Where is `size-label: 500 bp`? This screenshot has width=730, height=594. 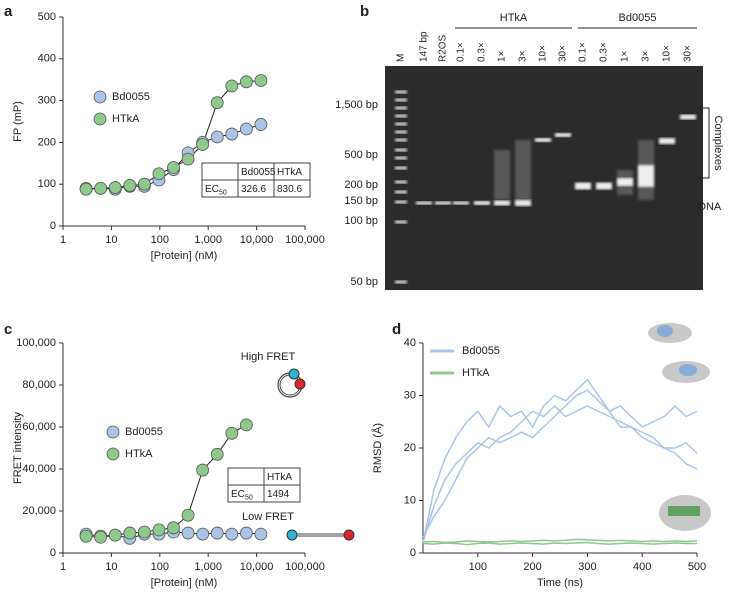
size-label: 500 bp is located at coordinates (361, 155).